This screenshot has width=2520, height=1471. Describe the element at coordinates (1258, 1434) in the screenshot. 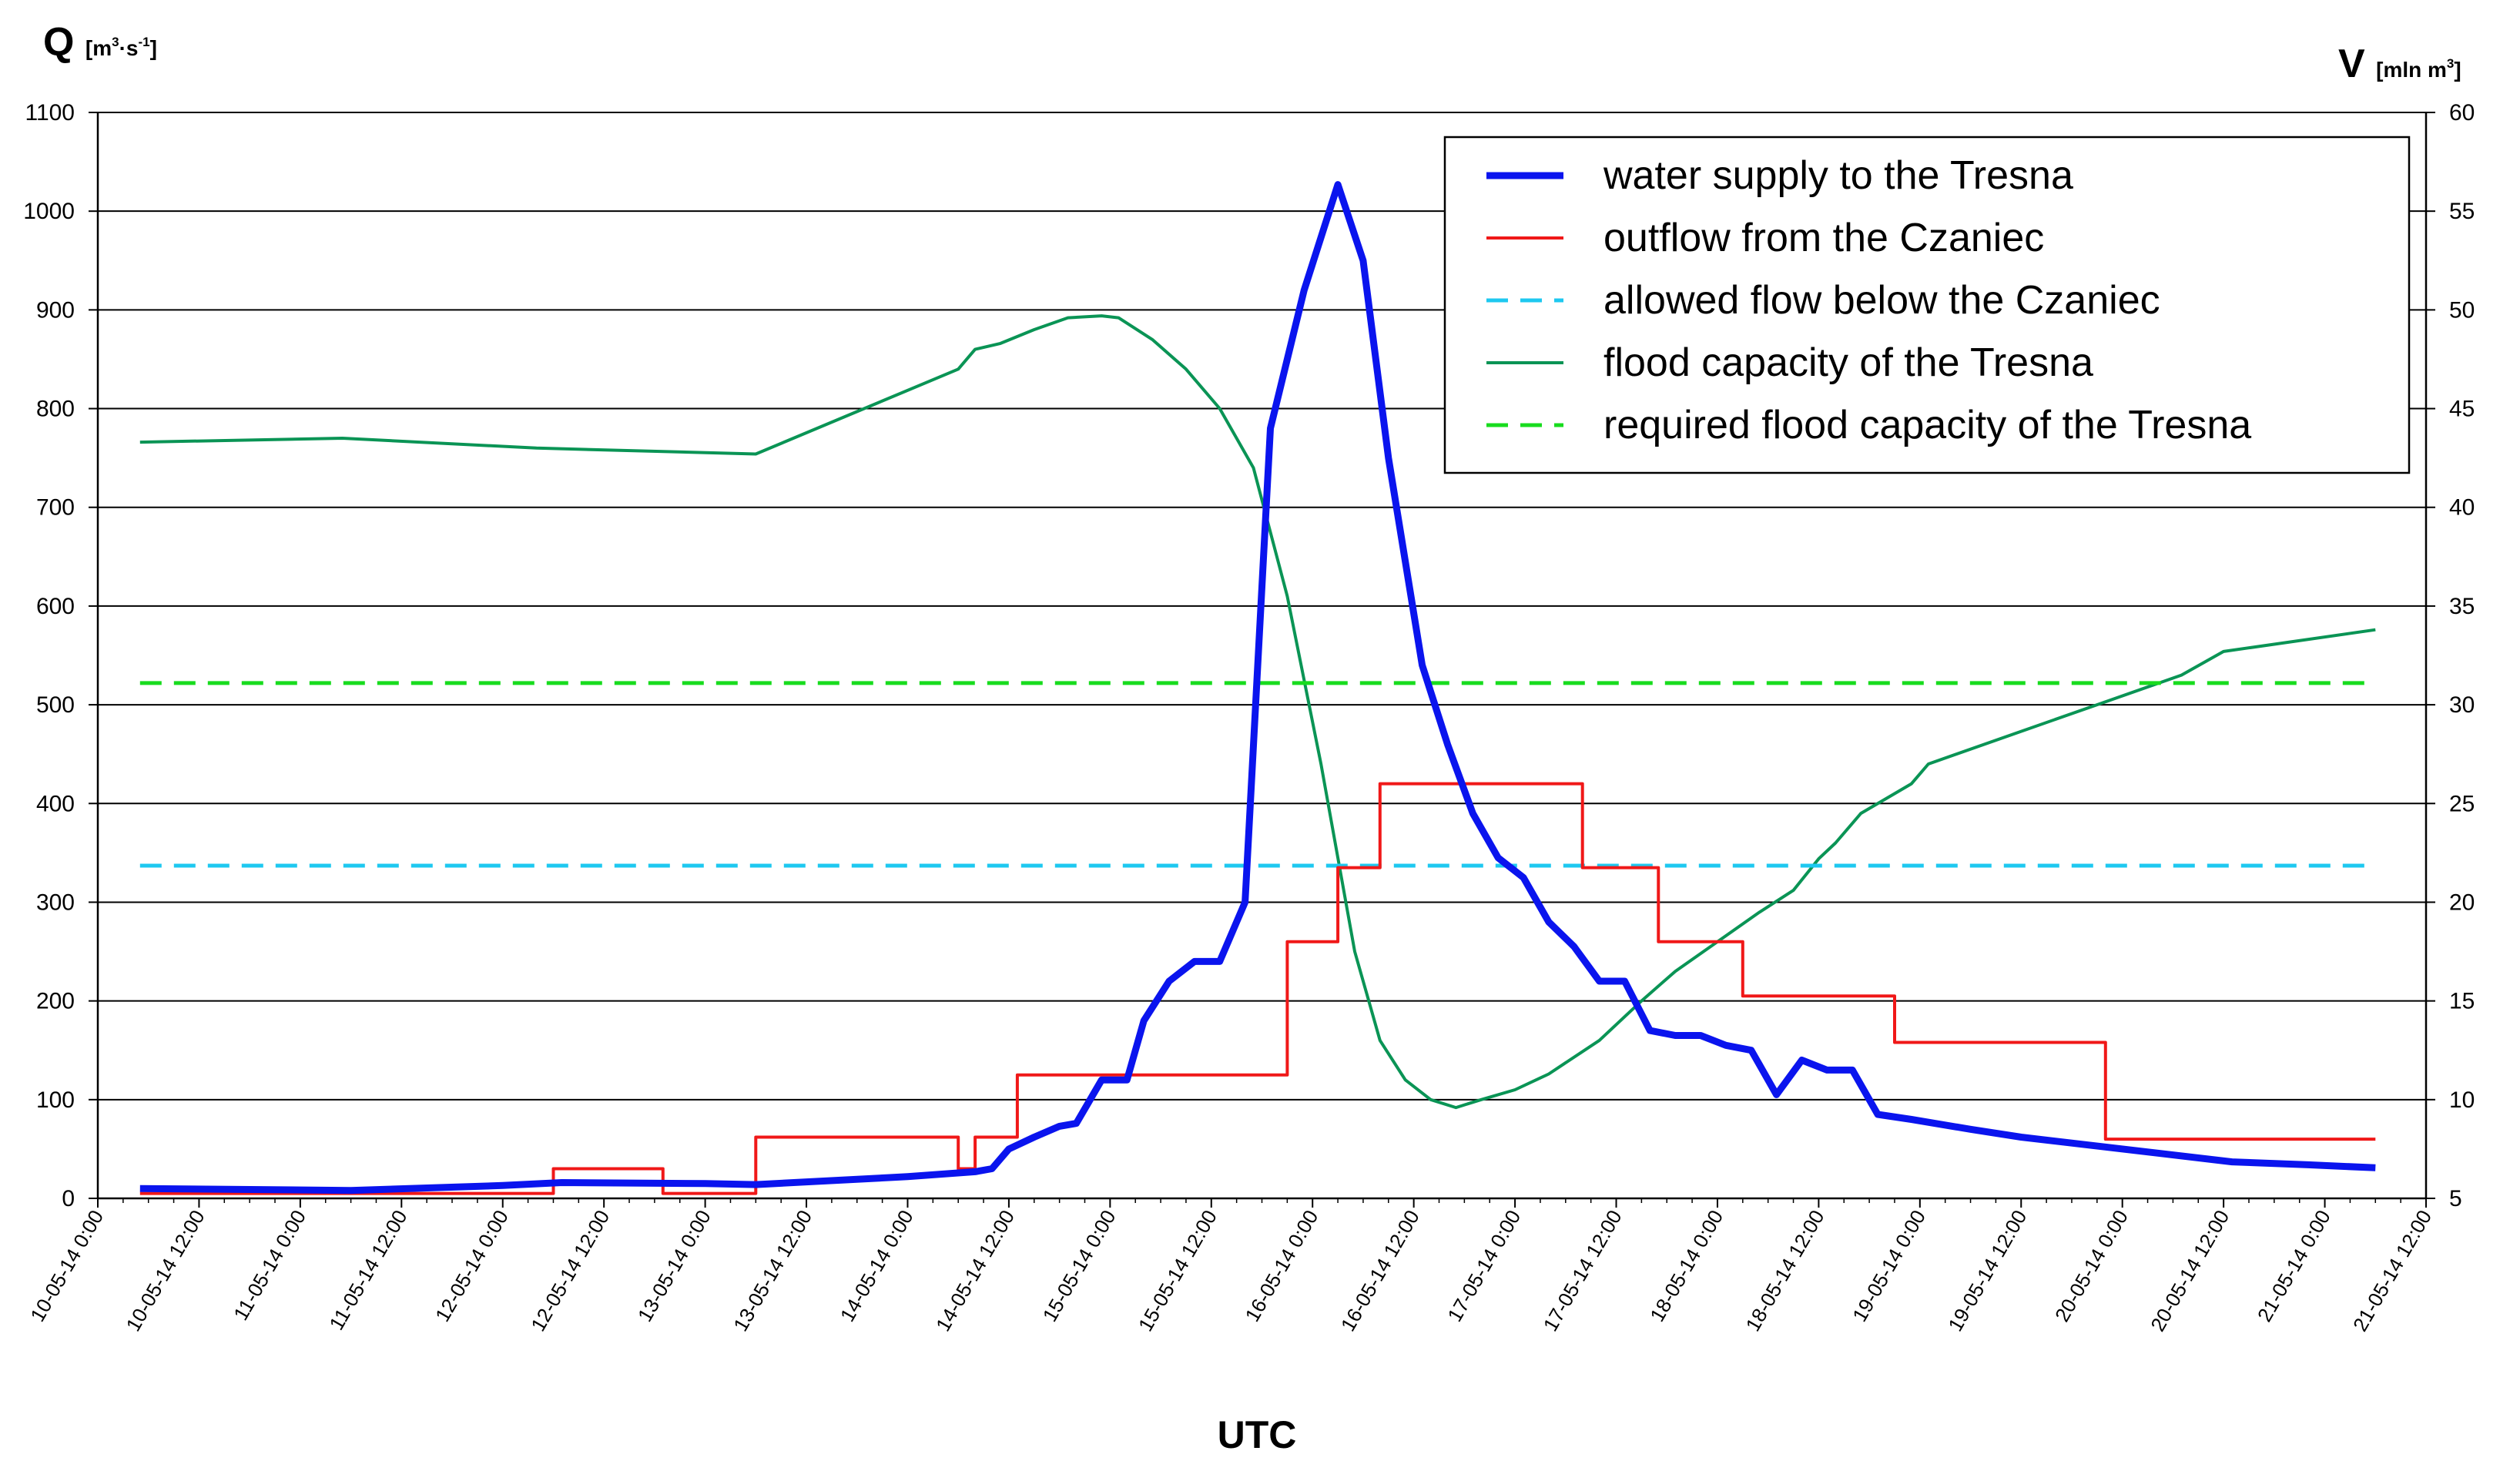

I see `x-axis-title: UTC` at that location.